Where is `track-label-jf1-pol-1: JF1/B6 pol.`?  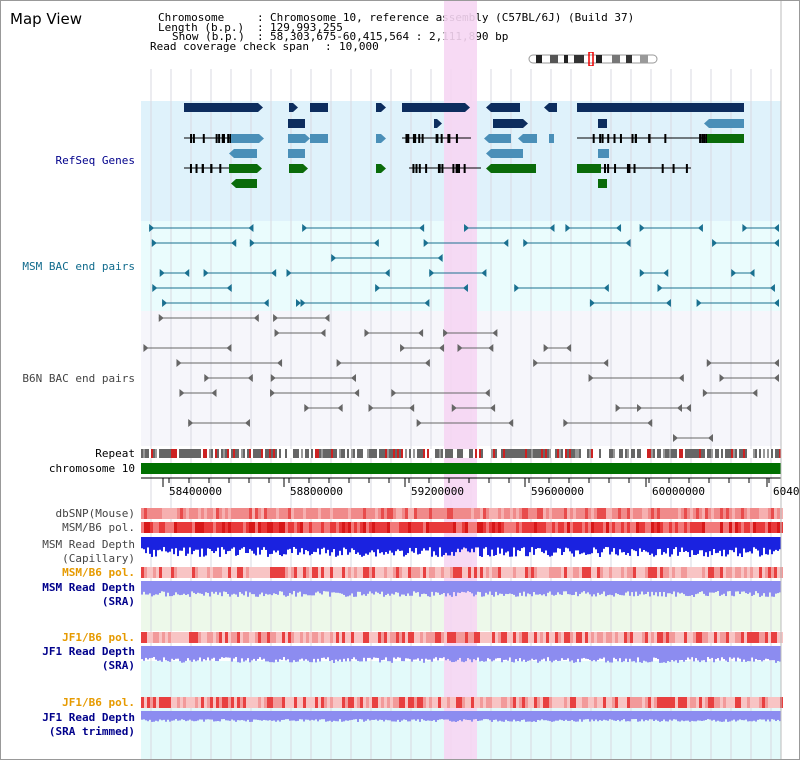
track-label-jf1-pol-1: JF1/B6 pol. is located at coordinates (98, 637).